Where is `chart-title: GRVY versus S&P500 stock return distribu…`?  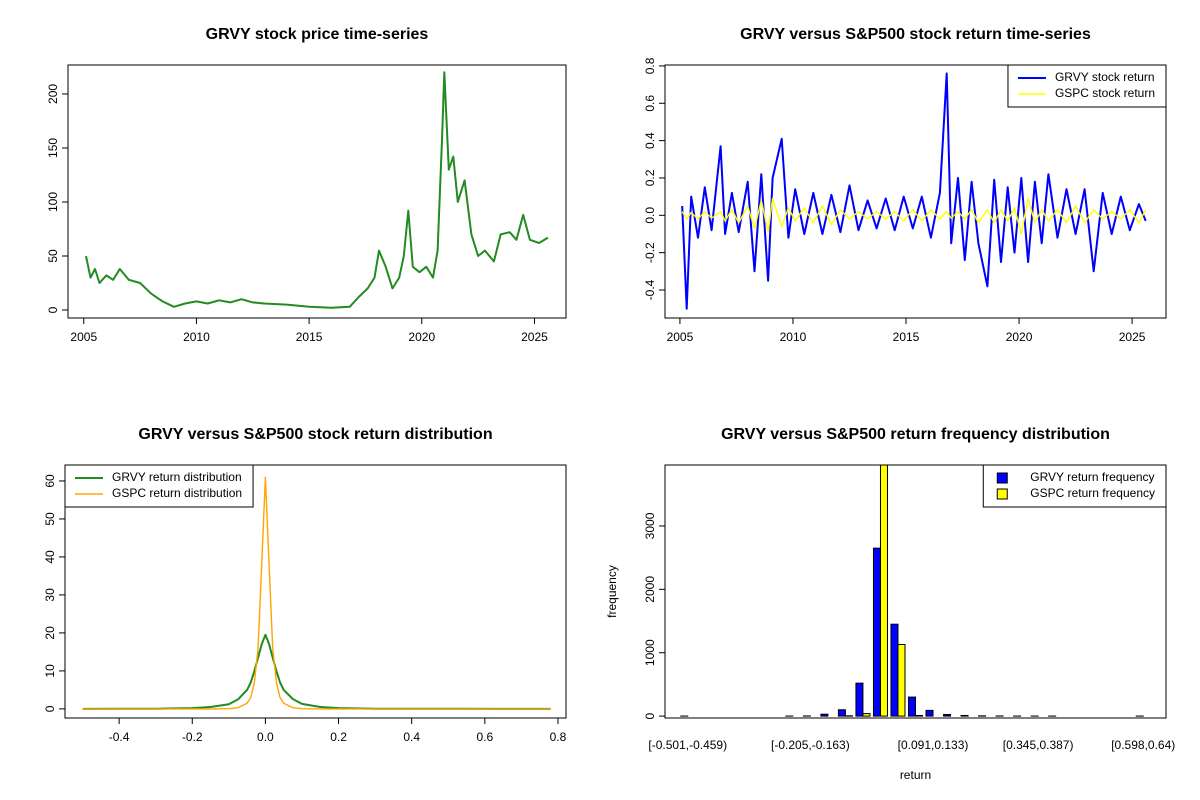 chart-title: GRVY versus S&P500 stock return distribu… is located at coordinates (315, 434).